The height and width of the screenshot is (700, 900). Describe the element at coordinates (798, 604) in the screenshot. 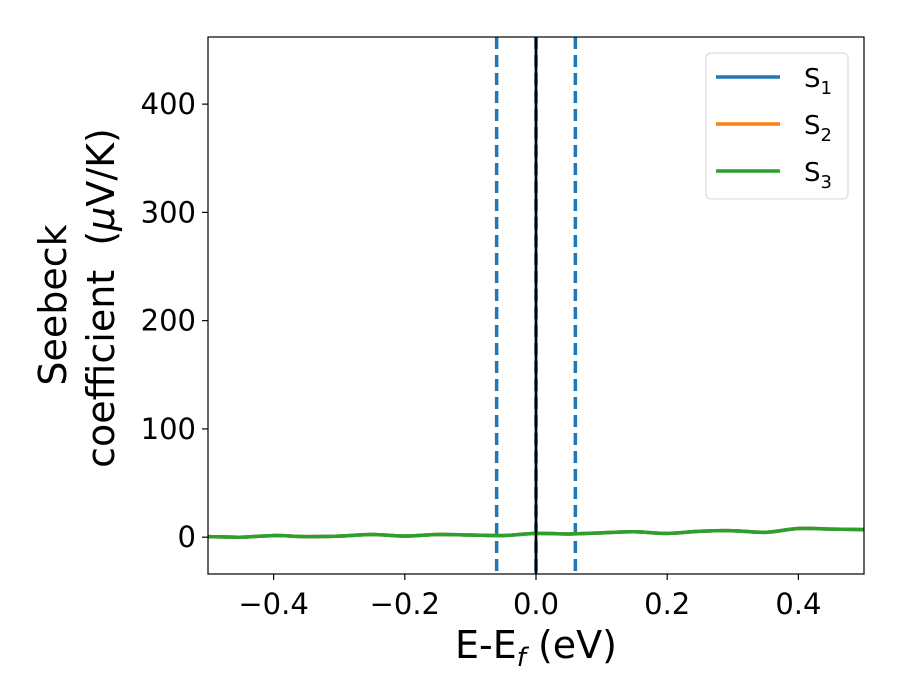

I see `x-tick-label: 0.4` at that location.